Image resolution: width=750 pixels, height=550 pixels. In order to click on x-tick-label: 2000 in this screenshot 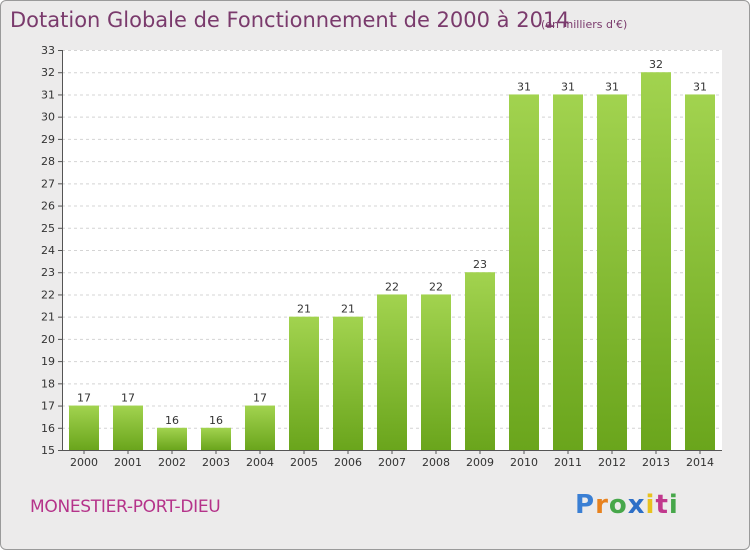, I will do `click(84, 462)`.